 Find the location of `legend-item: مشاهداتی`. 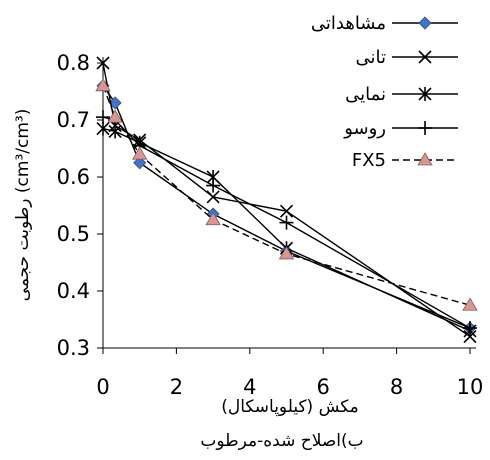

legend-item: مشاهداتی is located at coordinates (384, 23).